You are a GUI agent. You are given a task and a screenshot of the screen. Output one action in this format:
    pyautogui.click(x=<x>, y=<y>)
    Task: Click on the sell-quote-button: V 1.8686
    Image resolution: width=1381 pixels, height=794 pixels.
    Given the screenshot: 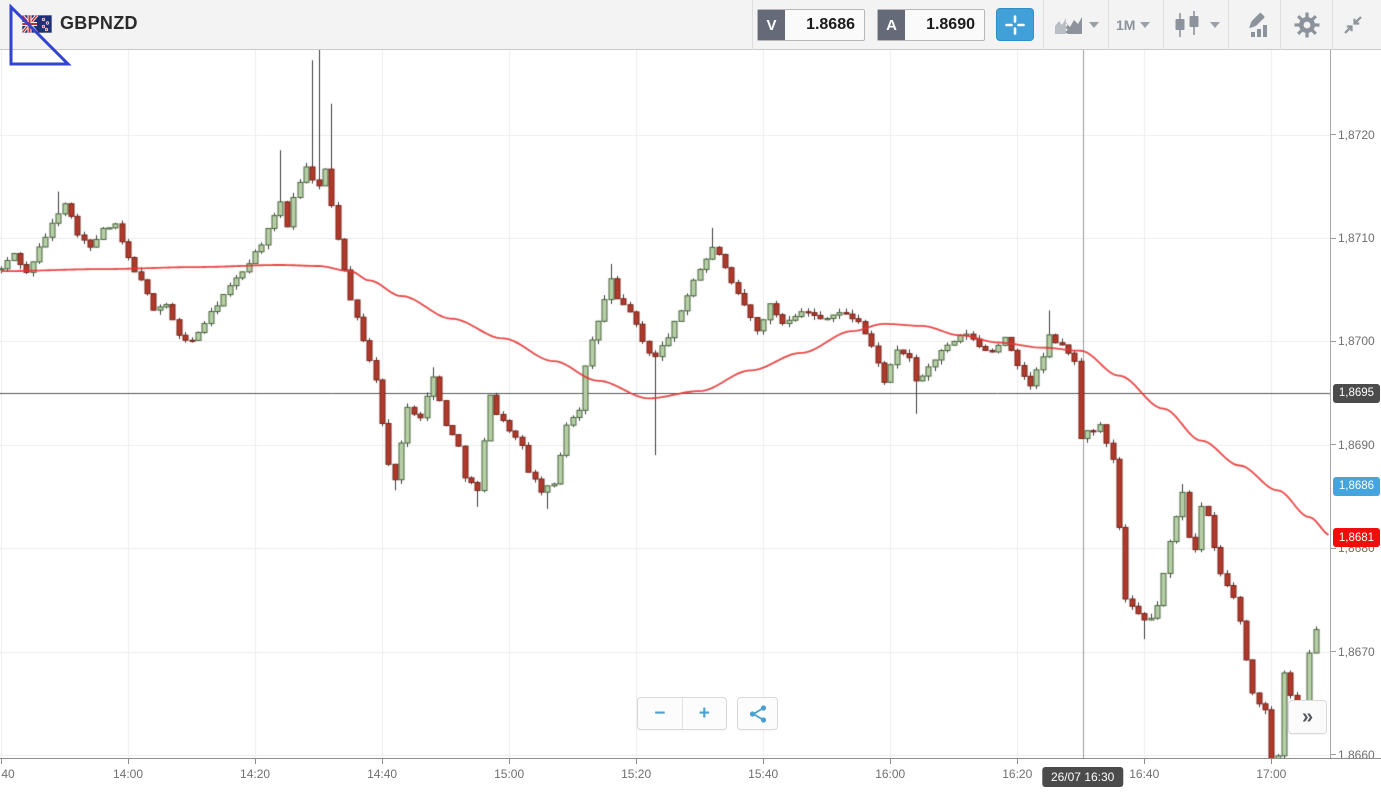 What is the action you would take?
    pyautogui.click(x=811, y=25)
    